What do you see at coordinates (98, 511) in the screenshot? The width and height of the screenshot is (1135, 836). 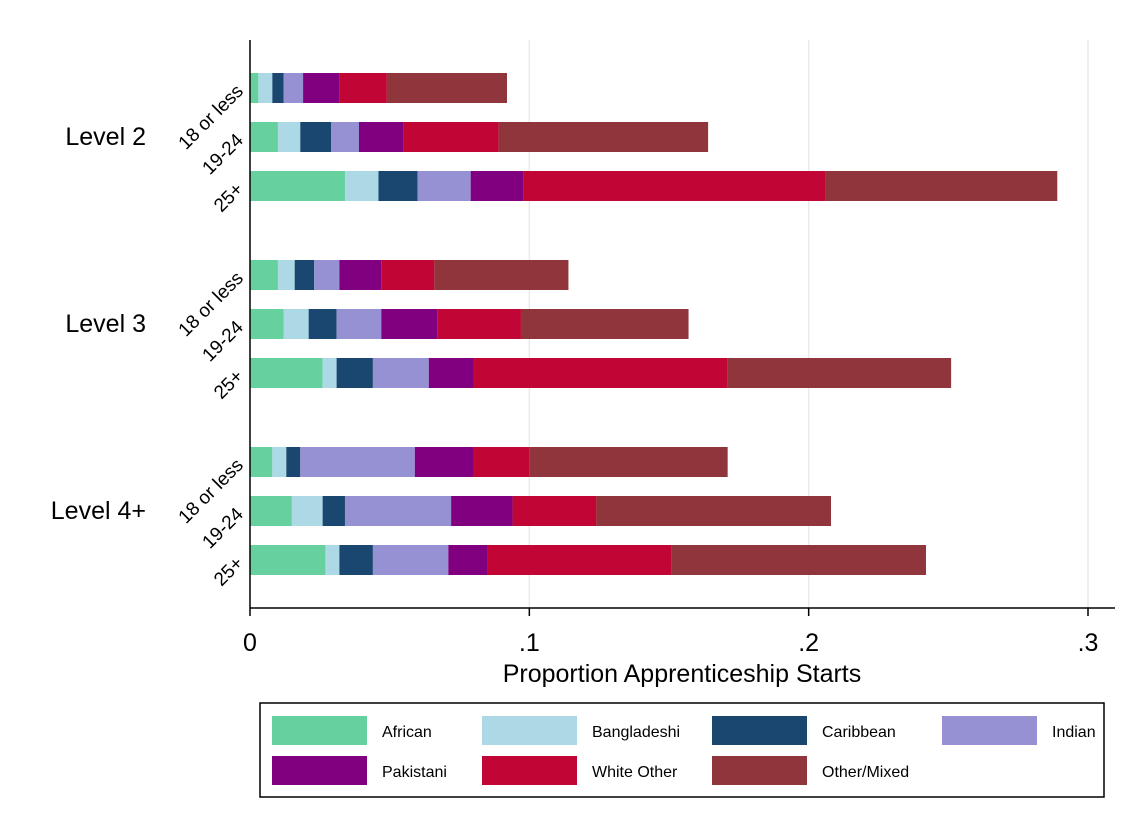 I see `group-label: Level 4+` at bounding box center [98, 511].